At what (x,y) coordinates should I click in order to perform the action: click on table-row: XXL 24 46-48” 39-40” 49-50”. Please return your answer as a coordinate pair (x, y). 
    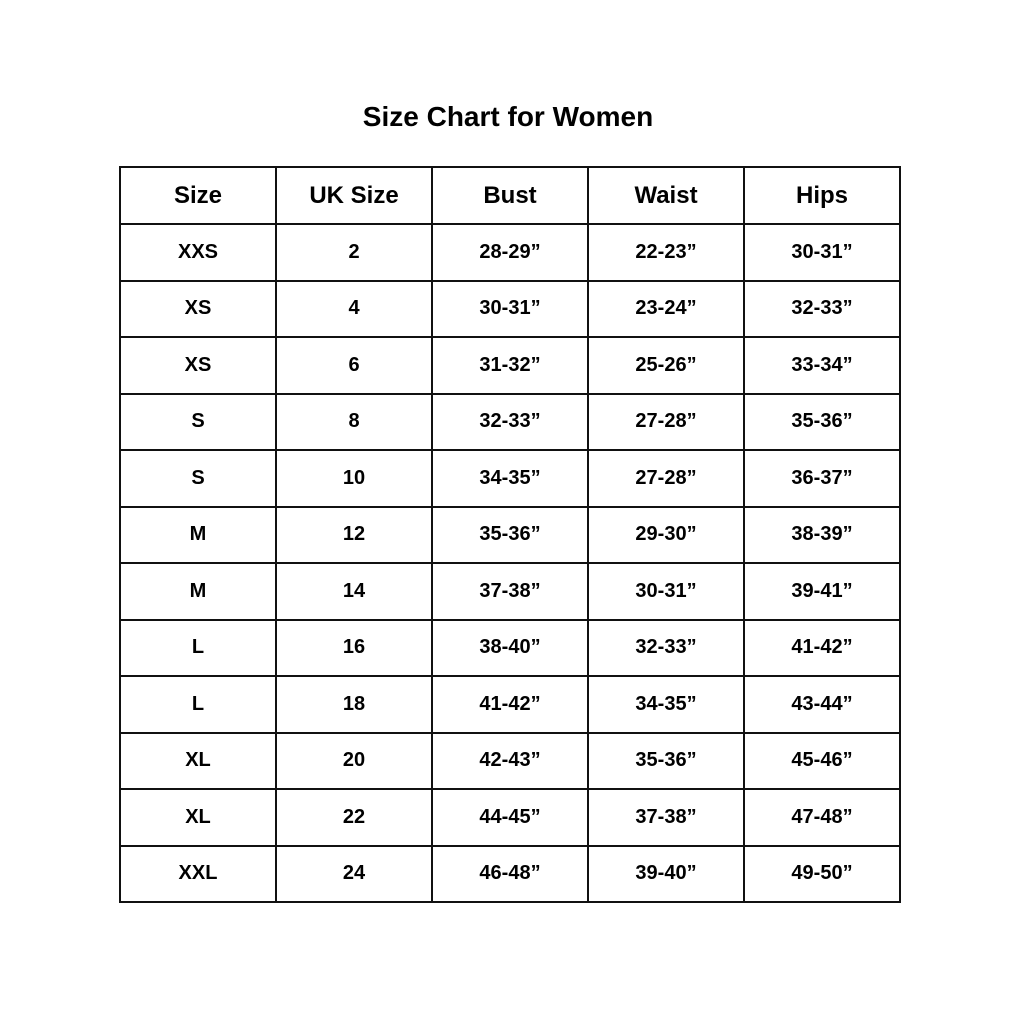
    Looking at the image, I should click on (510, 873).